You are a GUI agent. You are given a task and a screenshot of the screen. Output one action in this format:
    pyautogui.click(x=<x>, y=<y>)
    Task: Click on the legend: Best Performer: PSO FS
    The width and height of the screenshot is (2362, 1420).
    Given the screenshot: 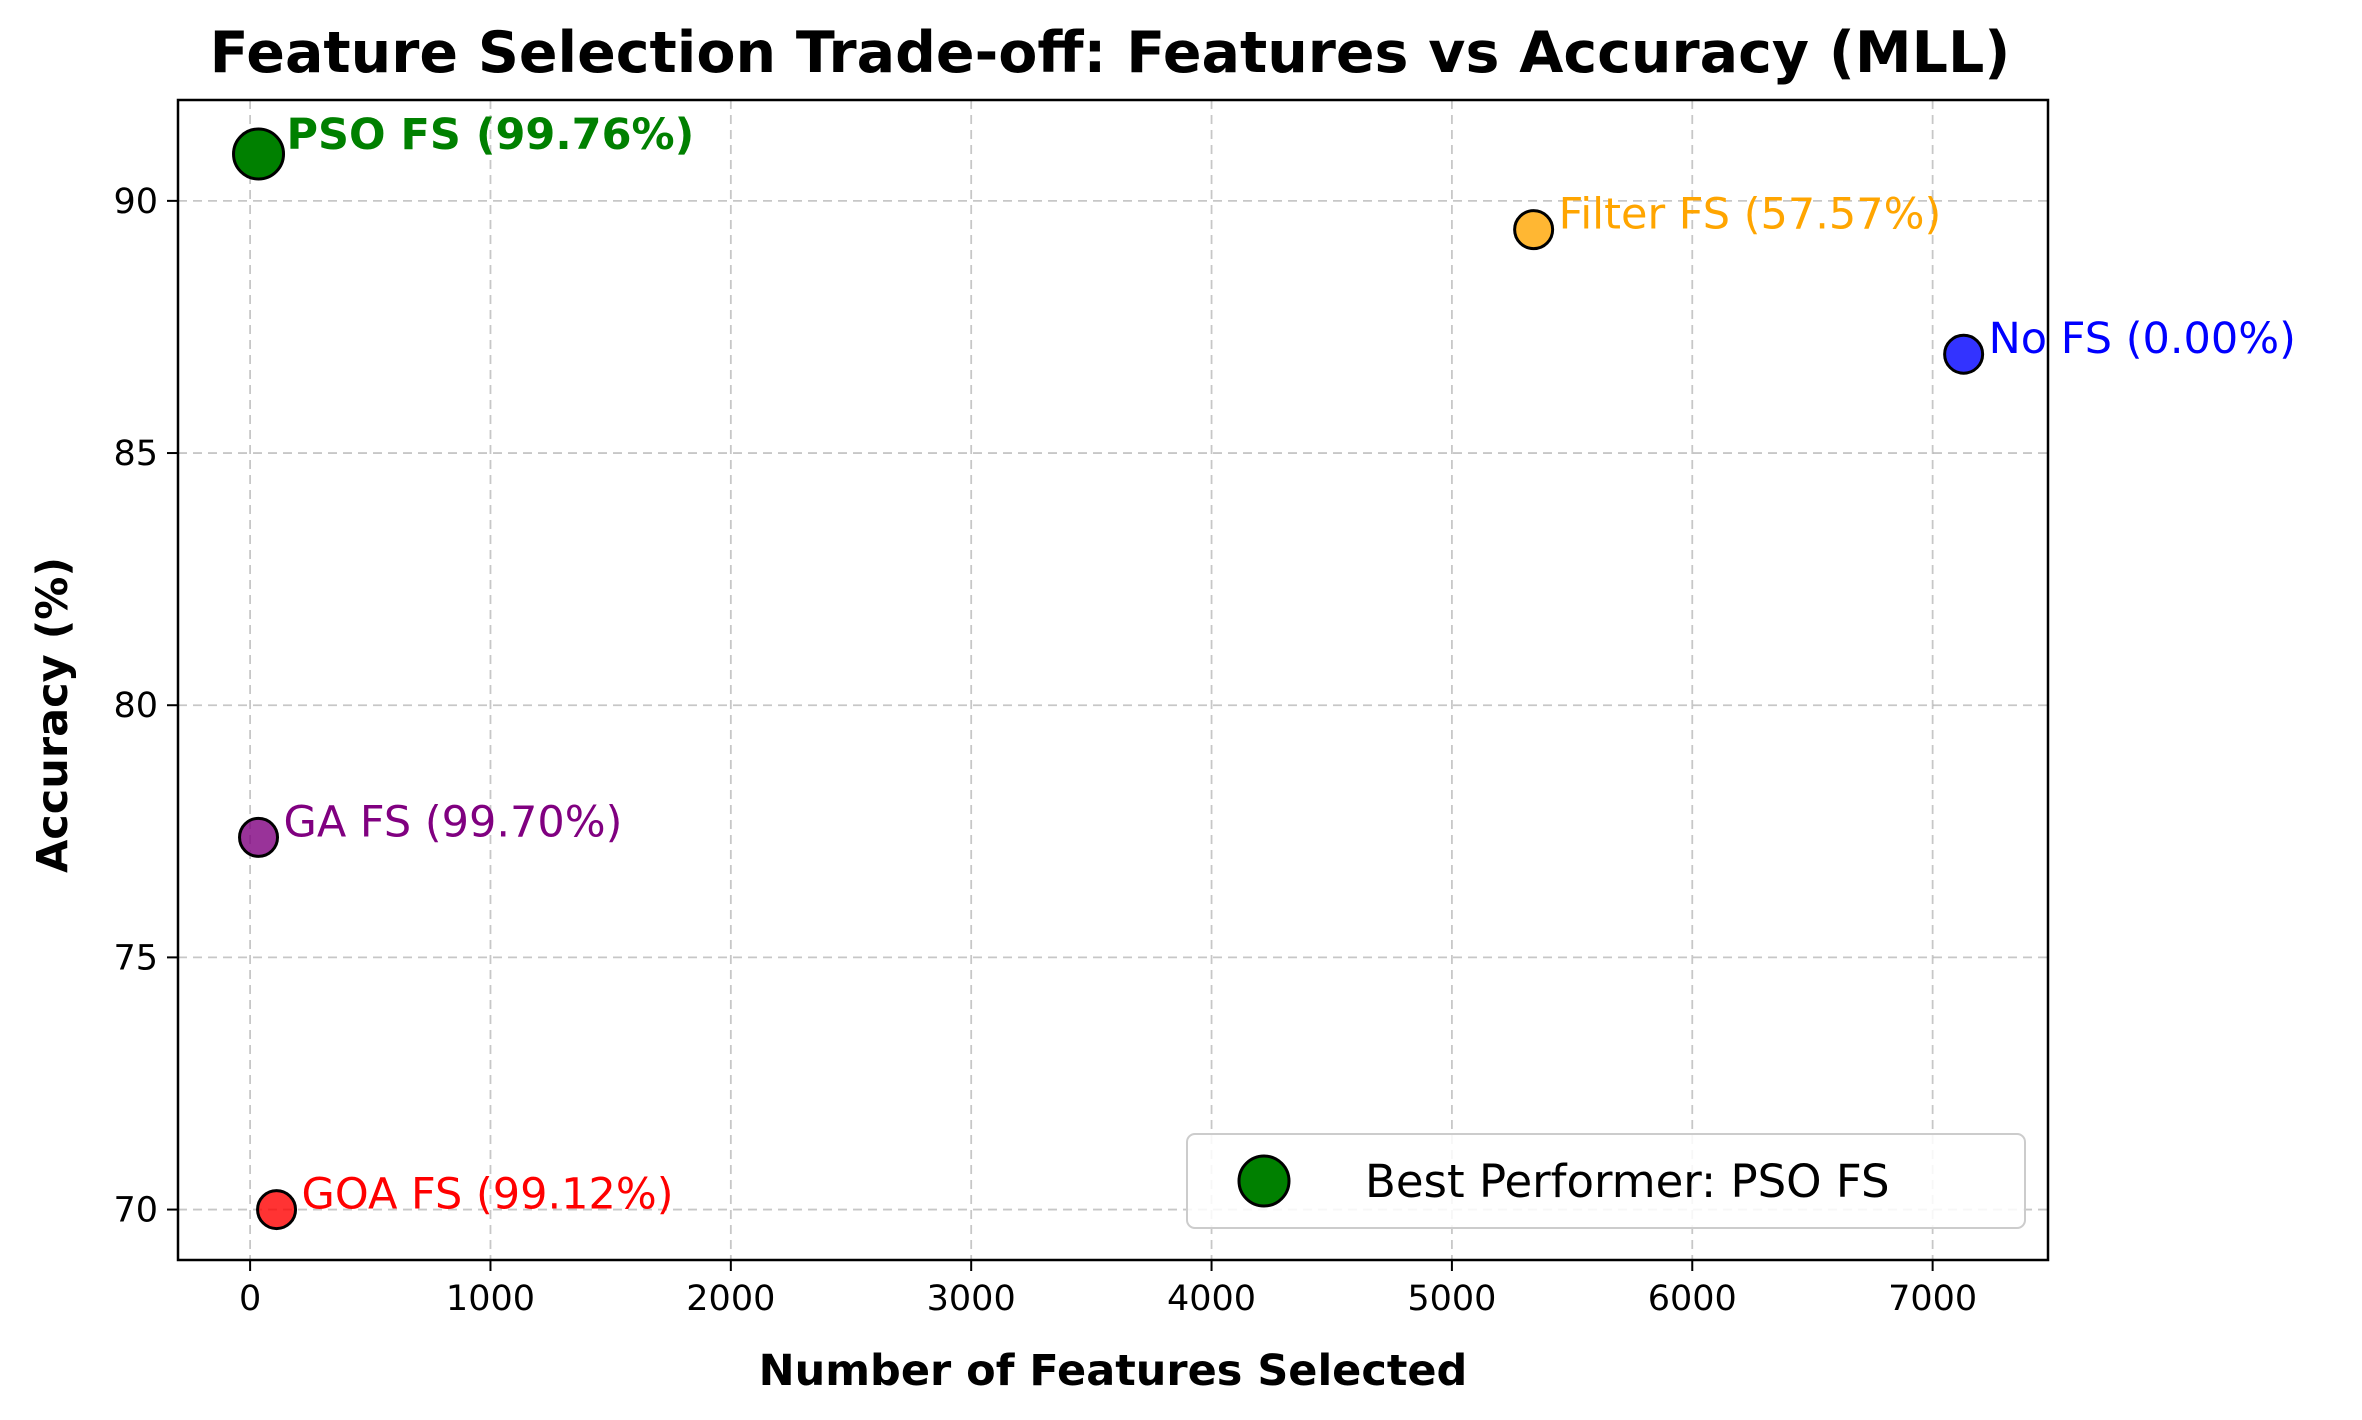 What is the action you would take?
    pyautogui.click(x=1606, y=1181)
    